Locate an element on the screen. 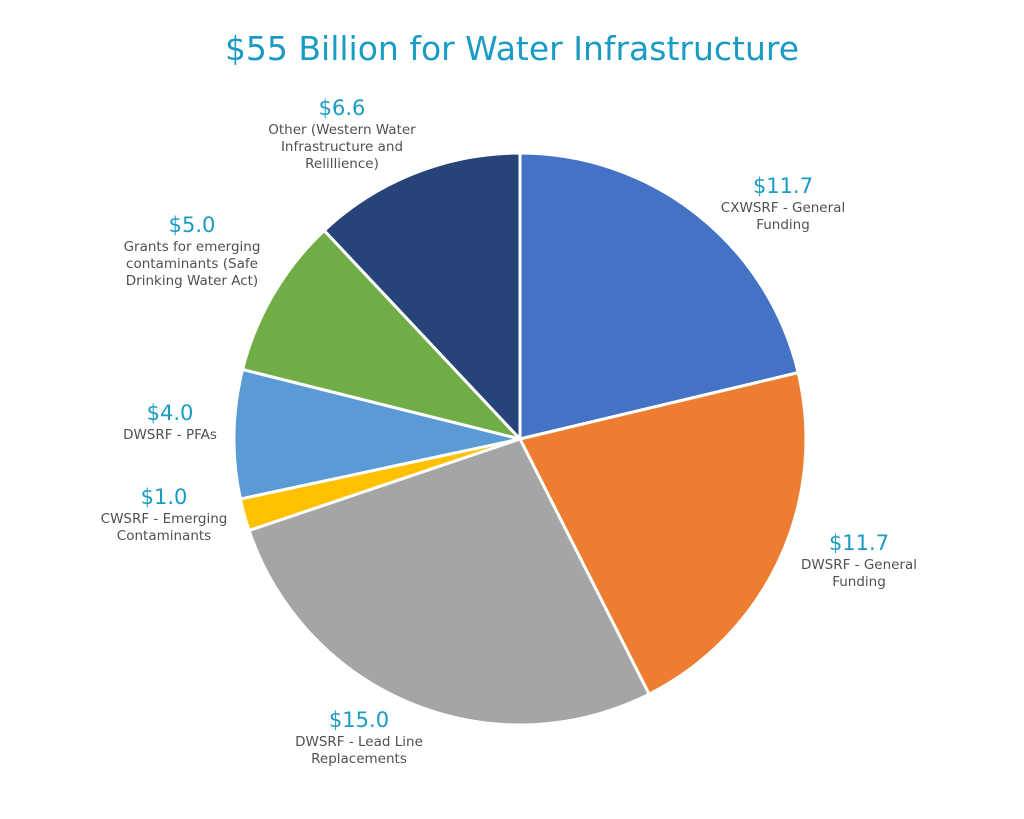 The image size is (1024, 819). slice-category-label-0-1: Funding is located at coordinates (783, 225).